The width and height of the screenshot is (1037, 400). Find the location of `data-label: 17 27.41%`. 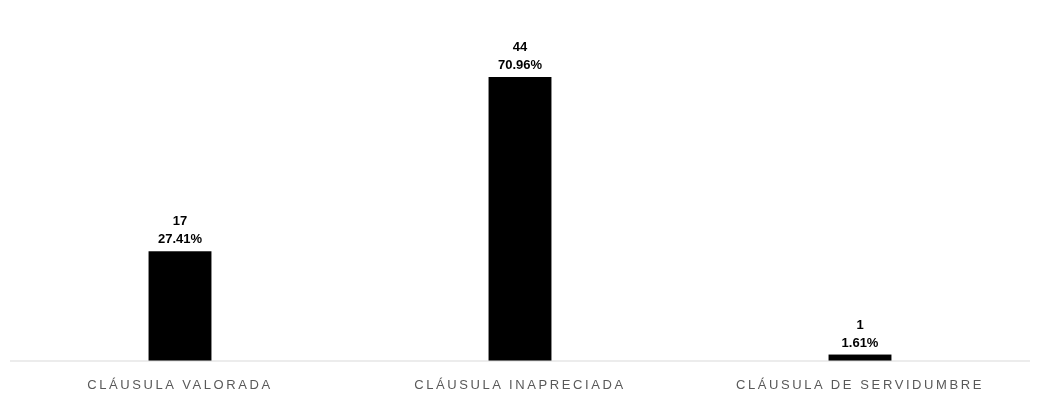

data-label: 17 27.41% is located at coordinates (180, 230).